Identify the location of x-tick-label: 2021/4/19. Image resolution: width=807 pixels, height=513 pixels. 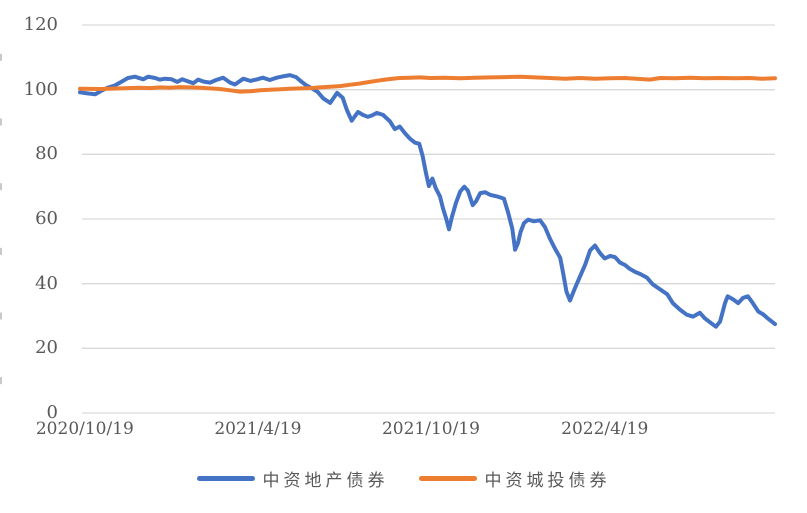
(258, 429).